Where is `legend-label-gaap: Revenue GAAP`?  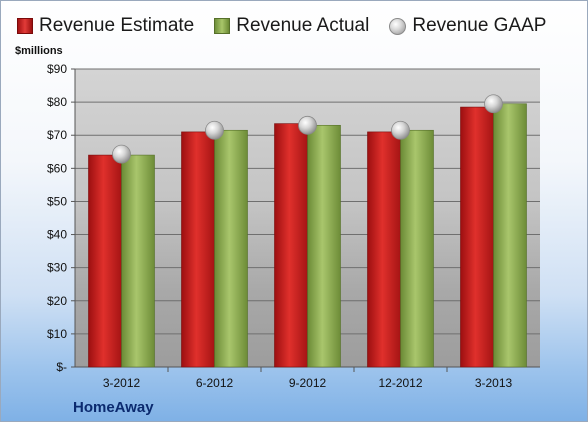
legend-label-gaap: Revenue GAAP is located at coordinates (479, 25).